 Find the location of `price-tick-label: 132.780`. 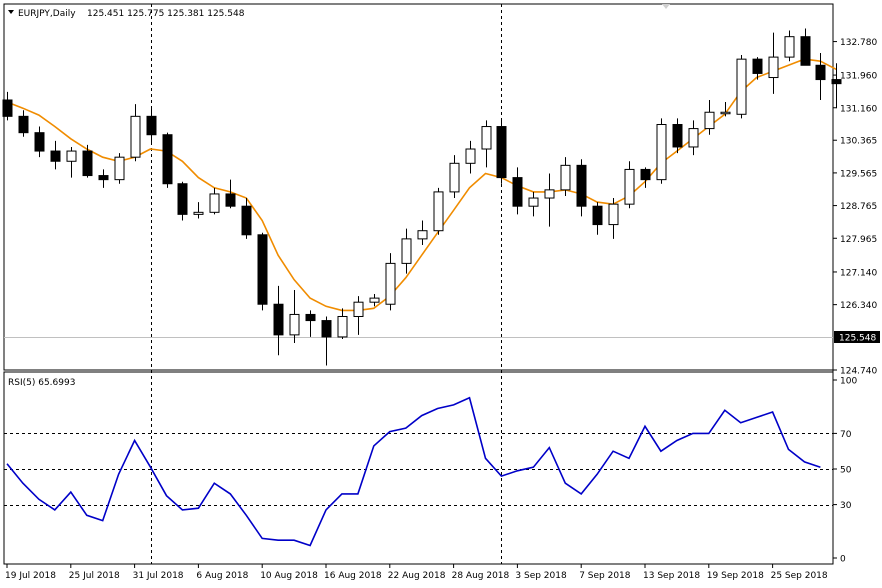

price-tick-label: 132.780 is located at coordinates (858, 43).